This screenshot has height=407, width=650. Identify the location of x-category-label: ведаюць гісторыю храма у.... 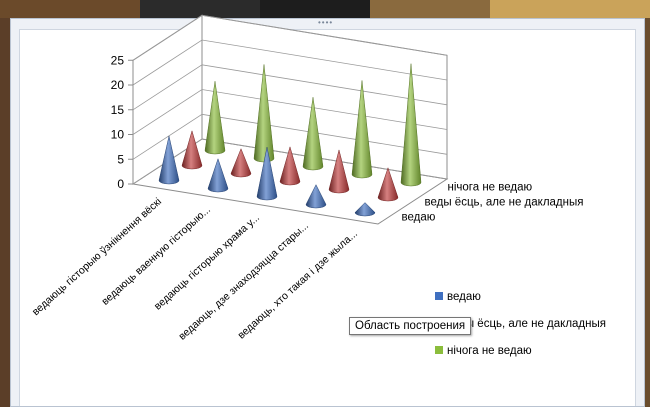
(207, 262).